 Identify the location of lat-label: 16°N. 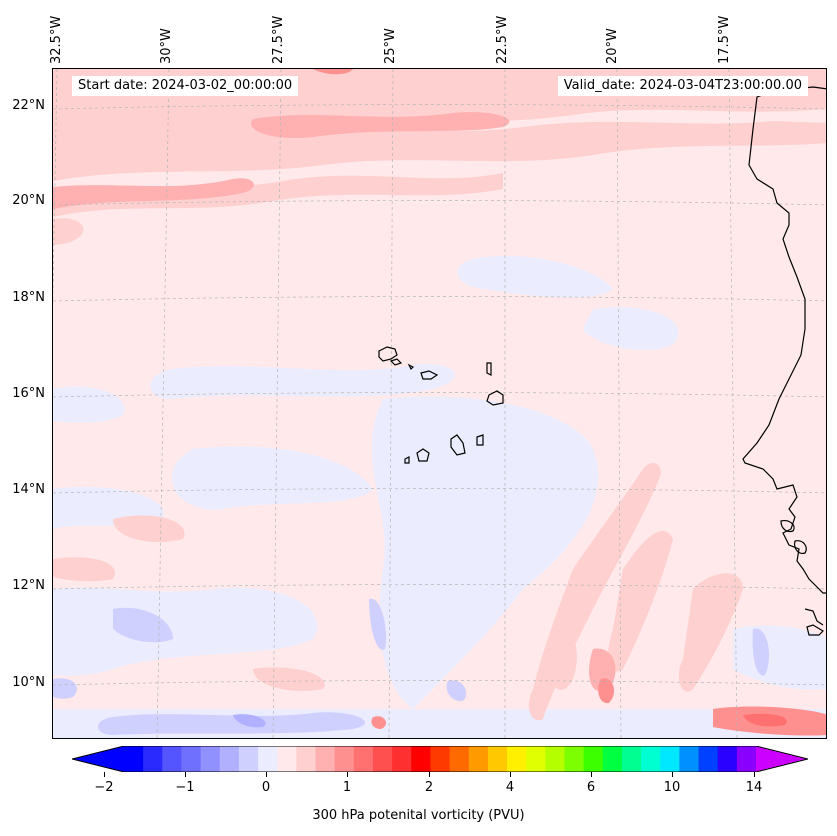
(28, 393).